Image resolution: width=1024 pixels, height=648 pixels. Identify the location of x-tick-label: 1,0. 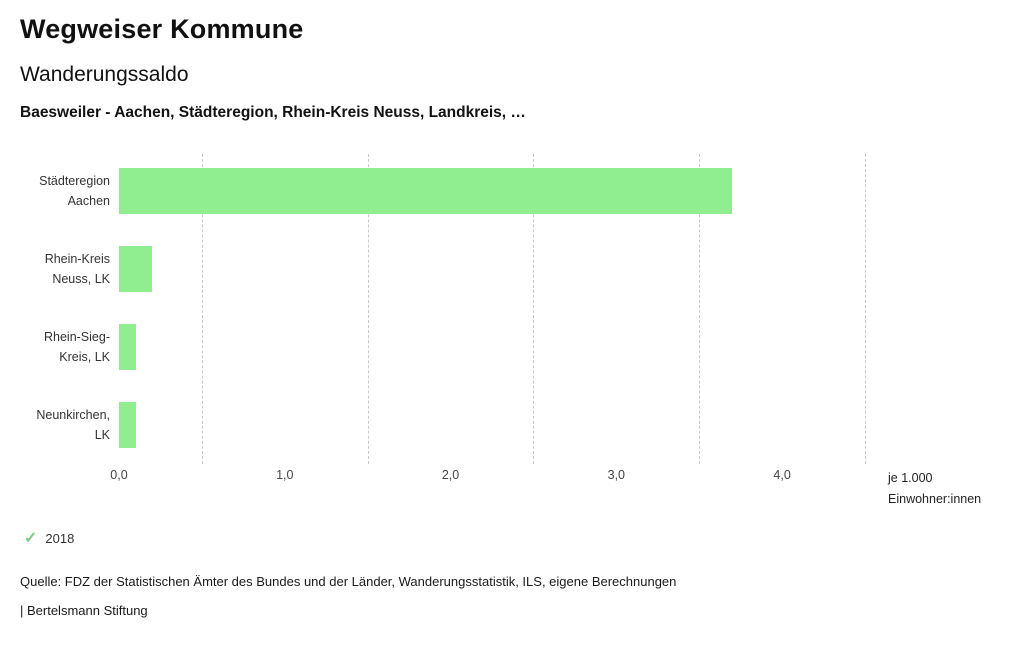
(285, 475).